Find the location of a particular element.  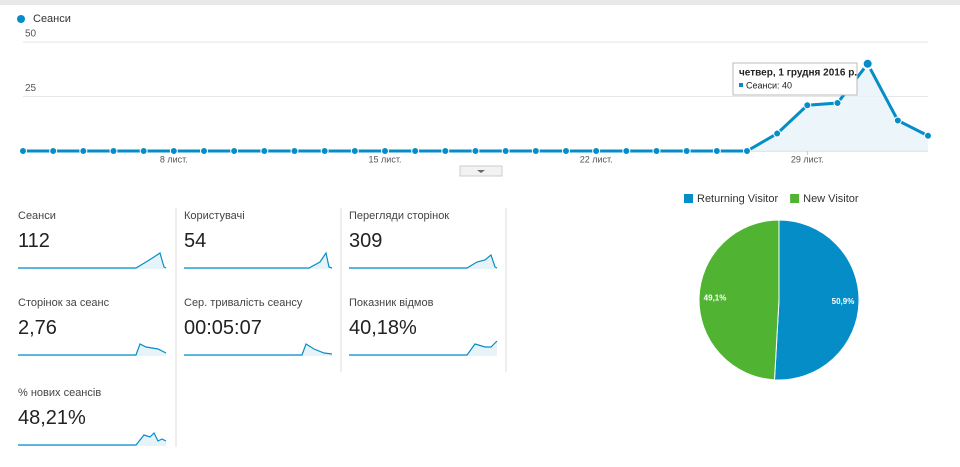

toggle-icon is located at coordinates (481, 171).